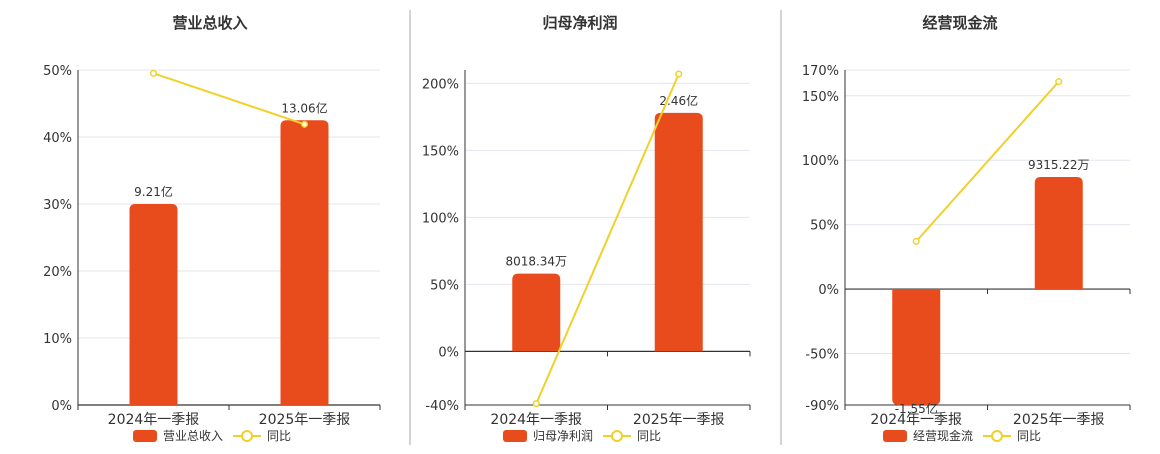 The image size is (1160, 454). Describe the element at coordinates (536, 262) in the screenshot. I see `bar-data-label: 8018.34万` at that location.